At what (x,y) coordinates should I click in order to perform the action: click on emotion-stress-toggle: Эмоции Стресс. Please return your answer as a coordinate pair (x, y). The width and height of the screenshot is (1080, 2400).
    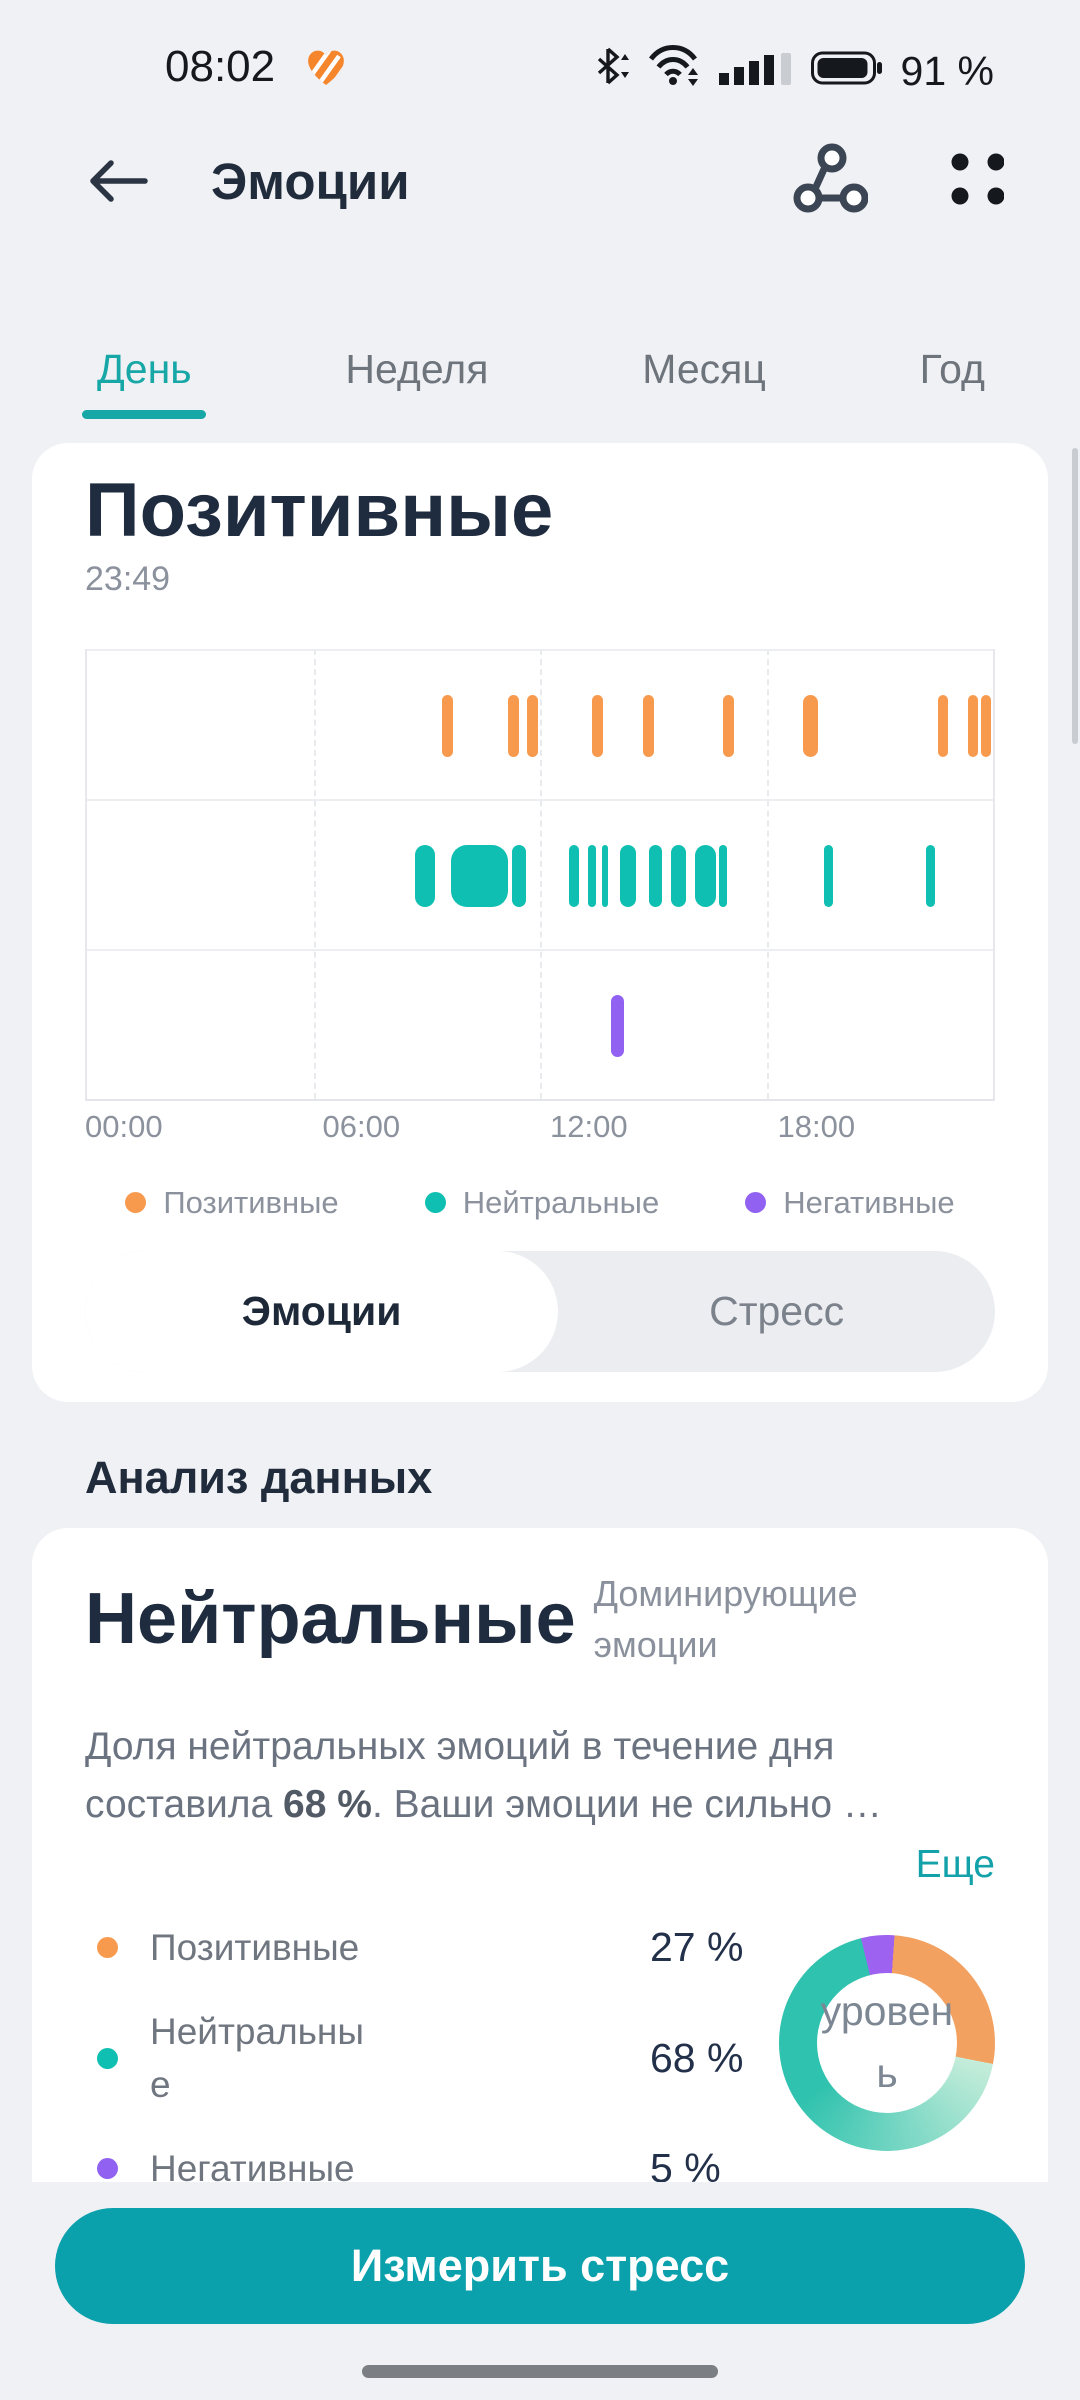
    Looking at the image, I should click on (540, 1311).